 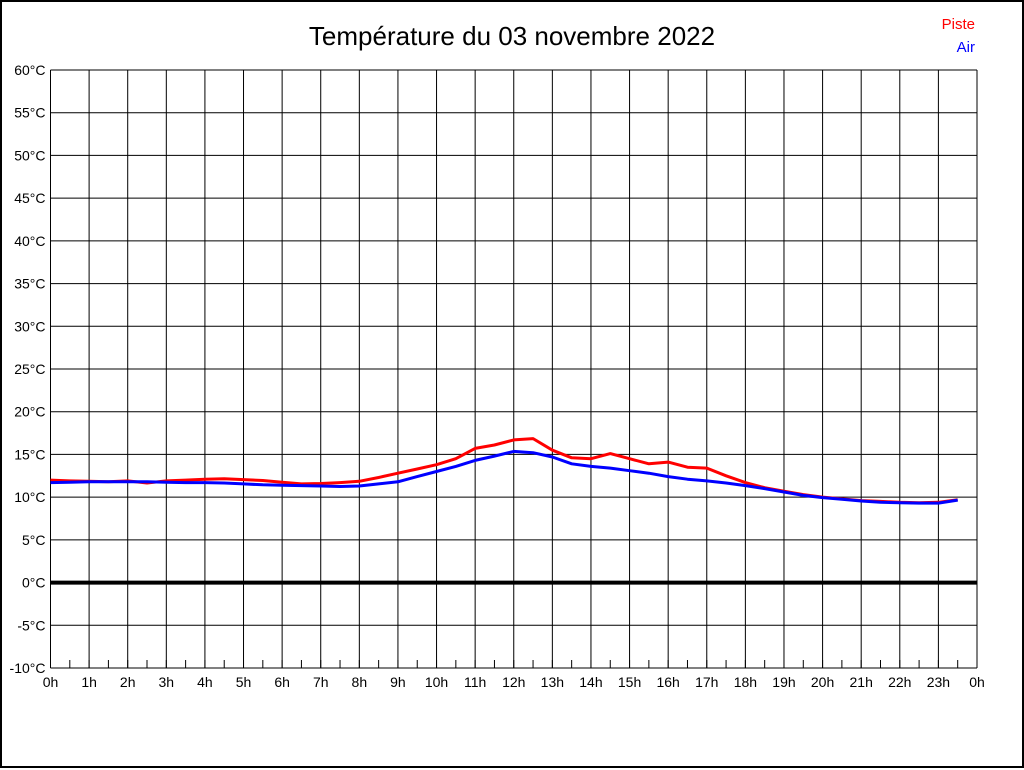 What do you see at coordinates (31, 625) in the screenshot?
I see `y-tick-label: -5°C` at bounding box center [31, 625].